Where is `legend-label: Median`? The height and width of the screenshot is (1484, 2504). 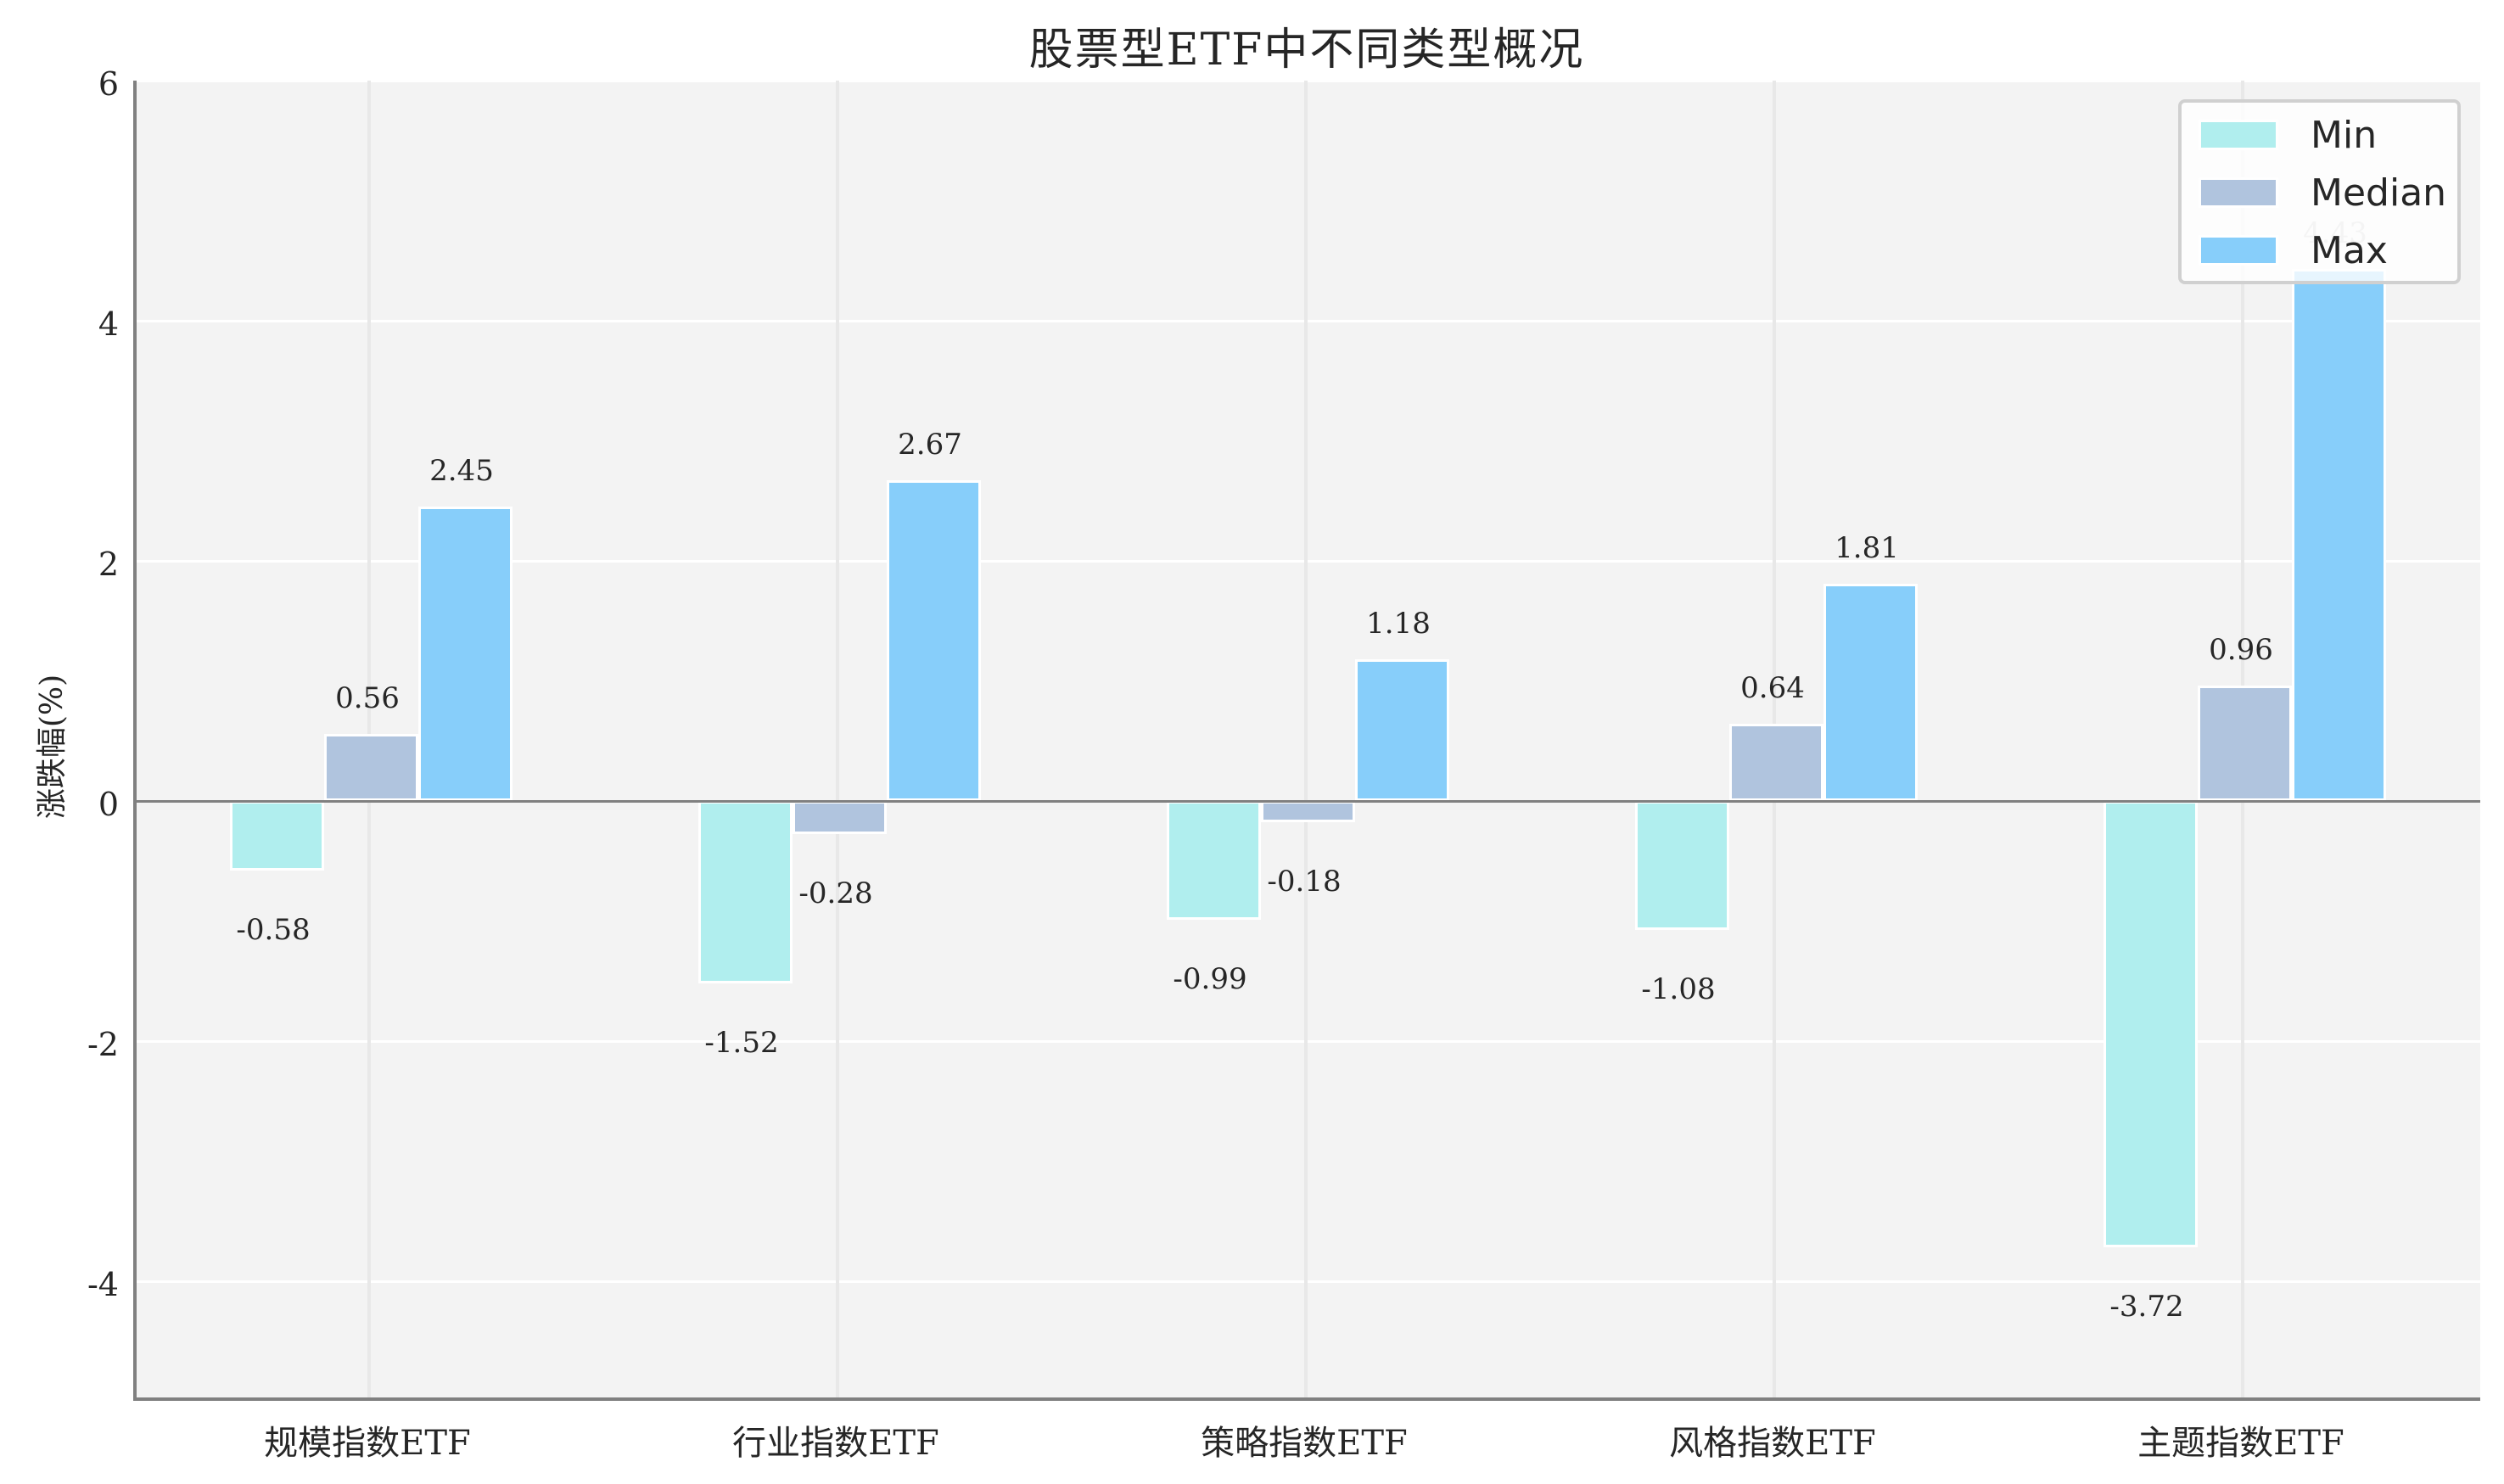 legend-label: Median is located at coordinates (2379, 193).